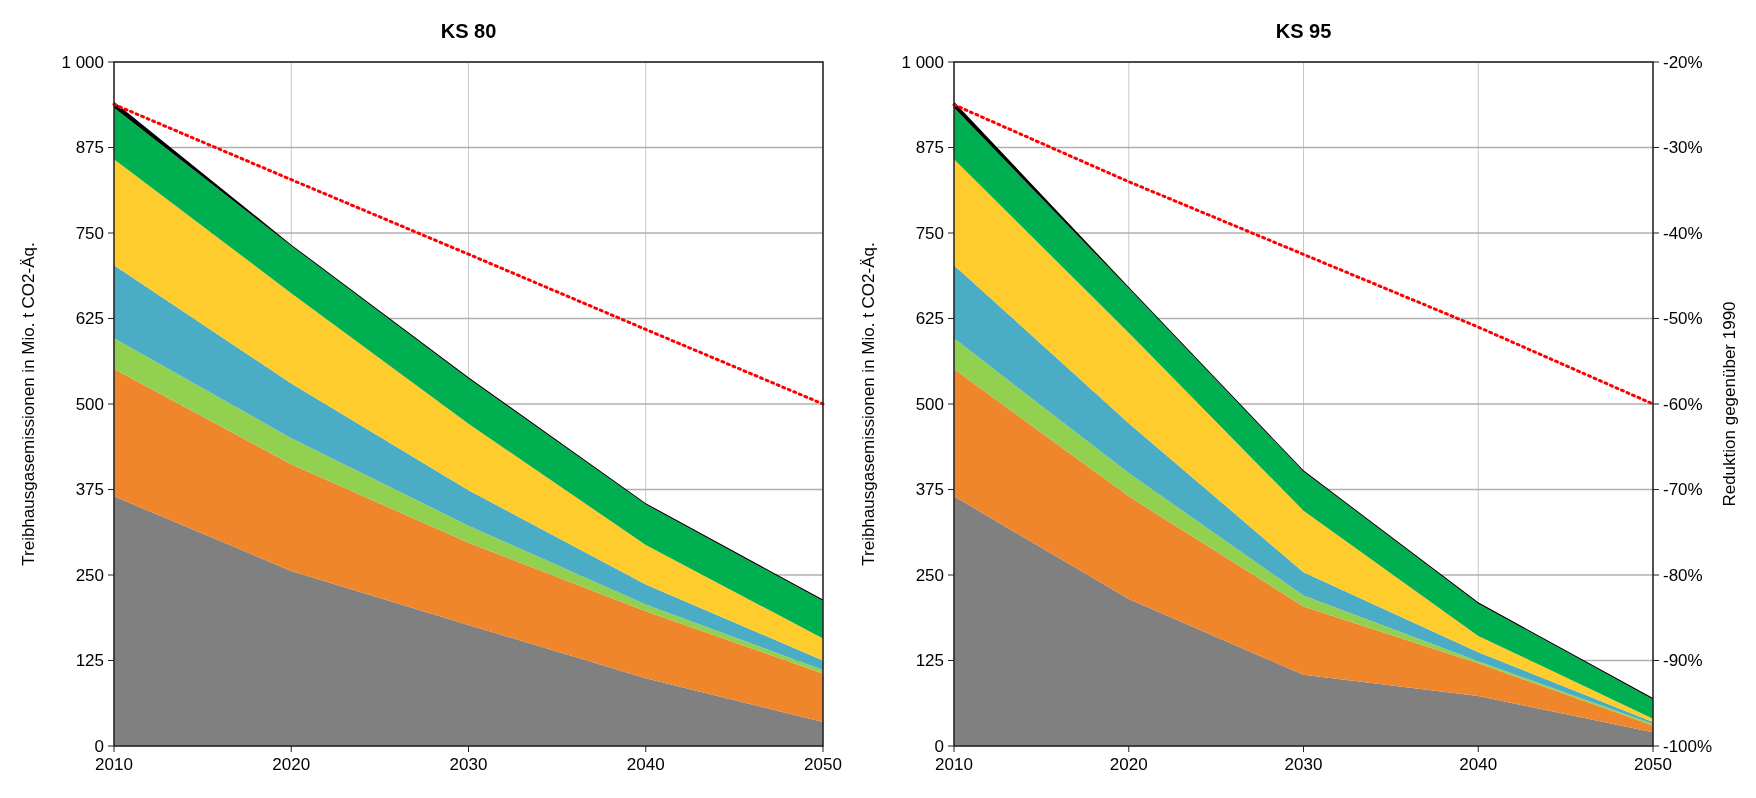 This screenshot has width=1756, height=798. I want to click on y2-tick-label: -90%, so click(1683, 661).